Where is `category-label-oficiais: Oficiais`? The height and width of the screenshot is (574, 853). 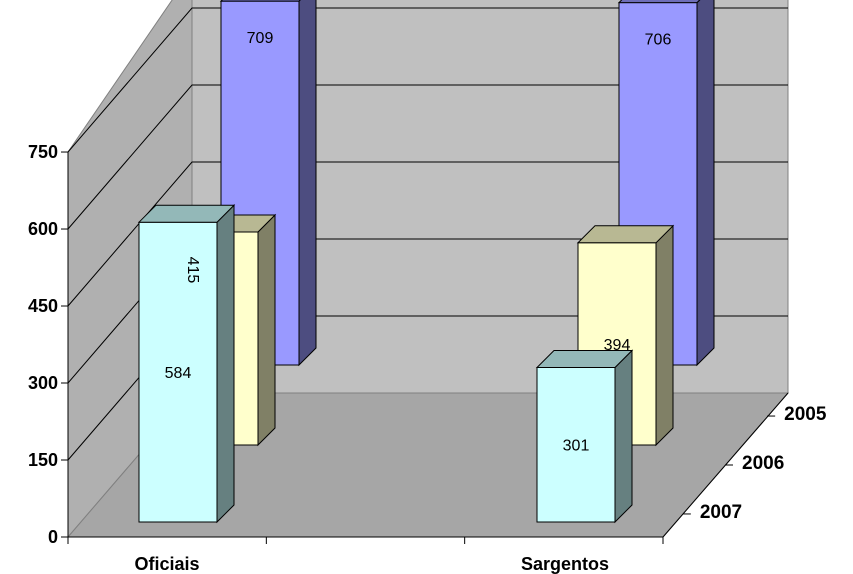 category-label-oficiais: Oficiais is located at coordinates (166, 564).